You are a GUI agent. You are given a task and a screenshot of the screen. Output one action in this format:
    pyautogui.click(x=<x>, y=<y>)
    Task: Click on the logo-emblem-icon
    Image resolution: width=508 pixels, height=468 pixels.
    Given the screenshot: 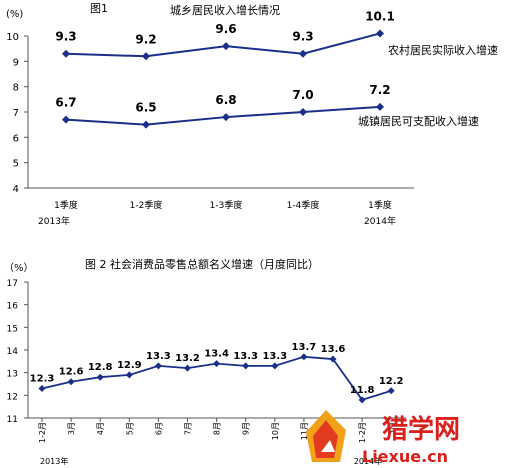 What is the action you would take?
    pyautogui.click(x=326, y=436)
    